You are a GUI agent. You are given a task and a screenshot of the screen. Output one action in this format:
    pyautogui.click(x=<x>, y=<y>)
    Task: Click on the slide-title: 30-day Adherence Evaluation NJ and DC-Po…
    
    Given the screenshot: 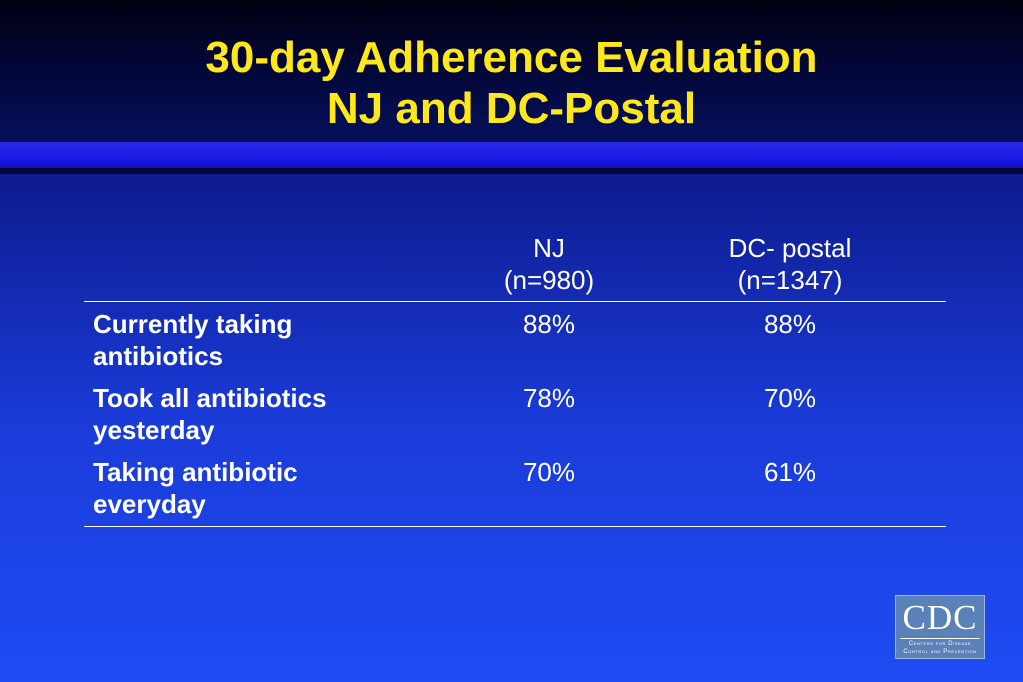 What is the action you would take?
    pyautogui.click(x=511, y=83)
    